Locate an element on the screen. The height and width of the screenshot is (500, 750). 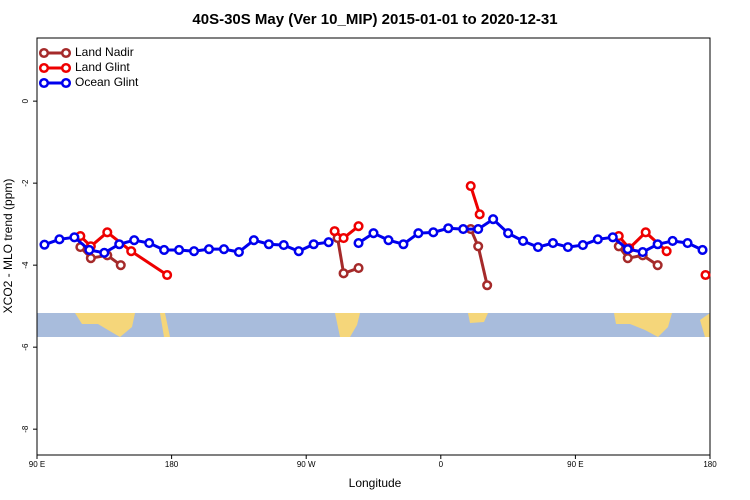
y-tick-label: 0 is located at coordinates (25, 100).